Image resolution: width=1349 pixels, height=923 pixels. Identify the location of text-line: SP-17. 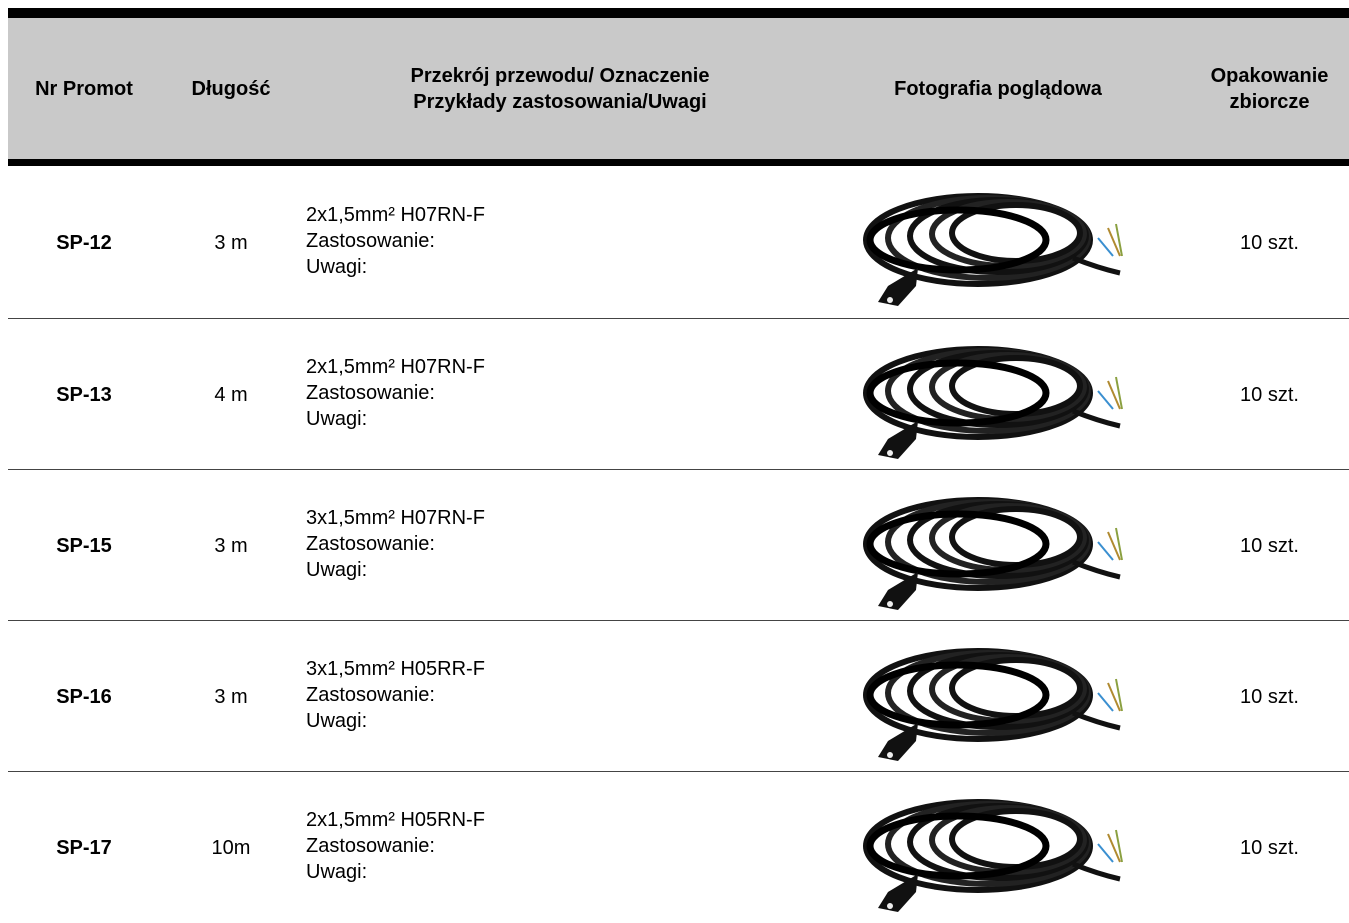
(84, 847).